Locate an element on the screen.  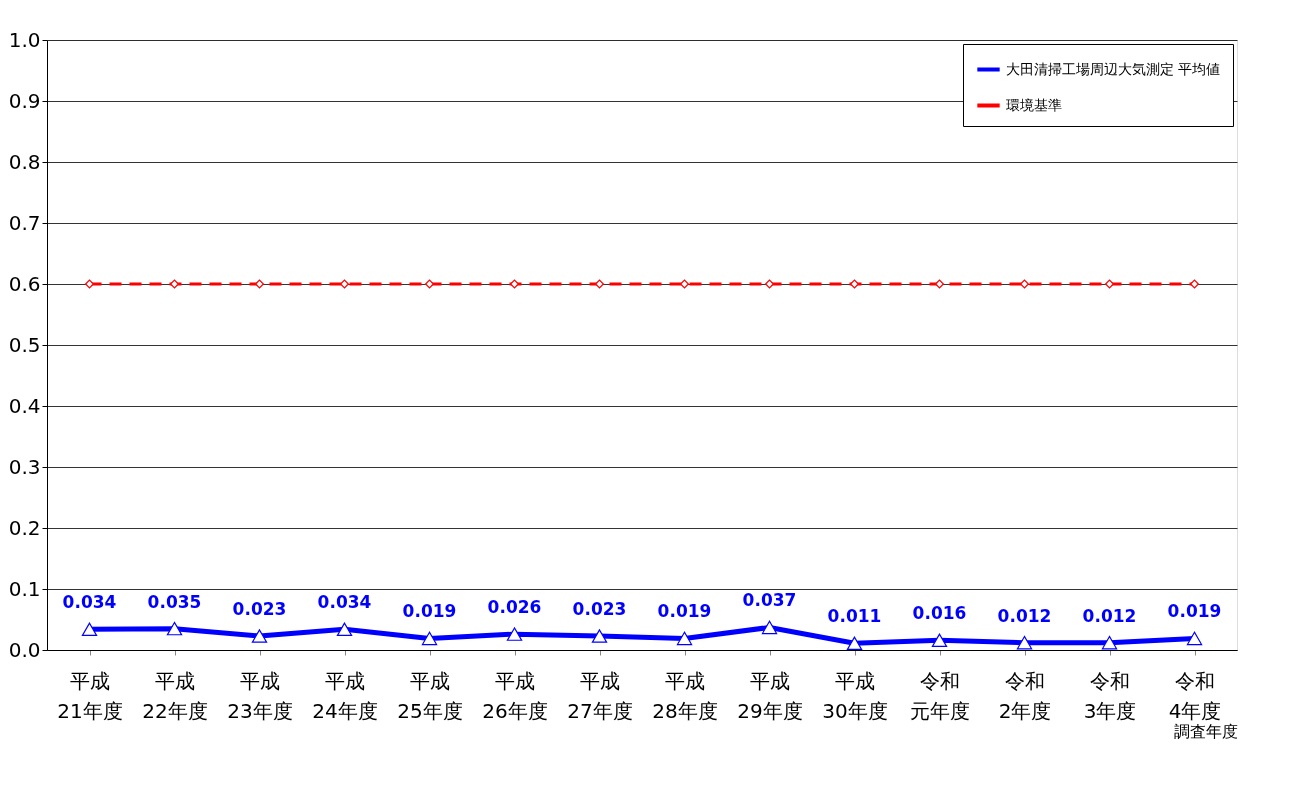
y-tick-label: 0.8 is located at coordinates (24, 161).